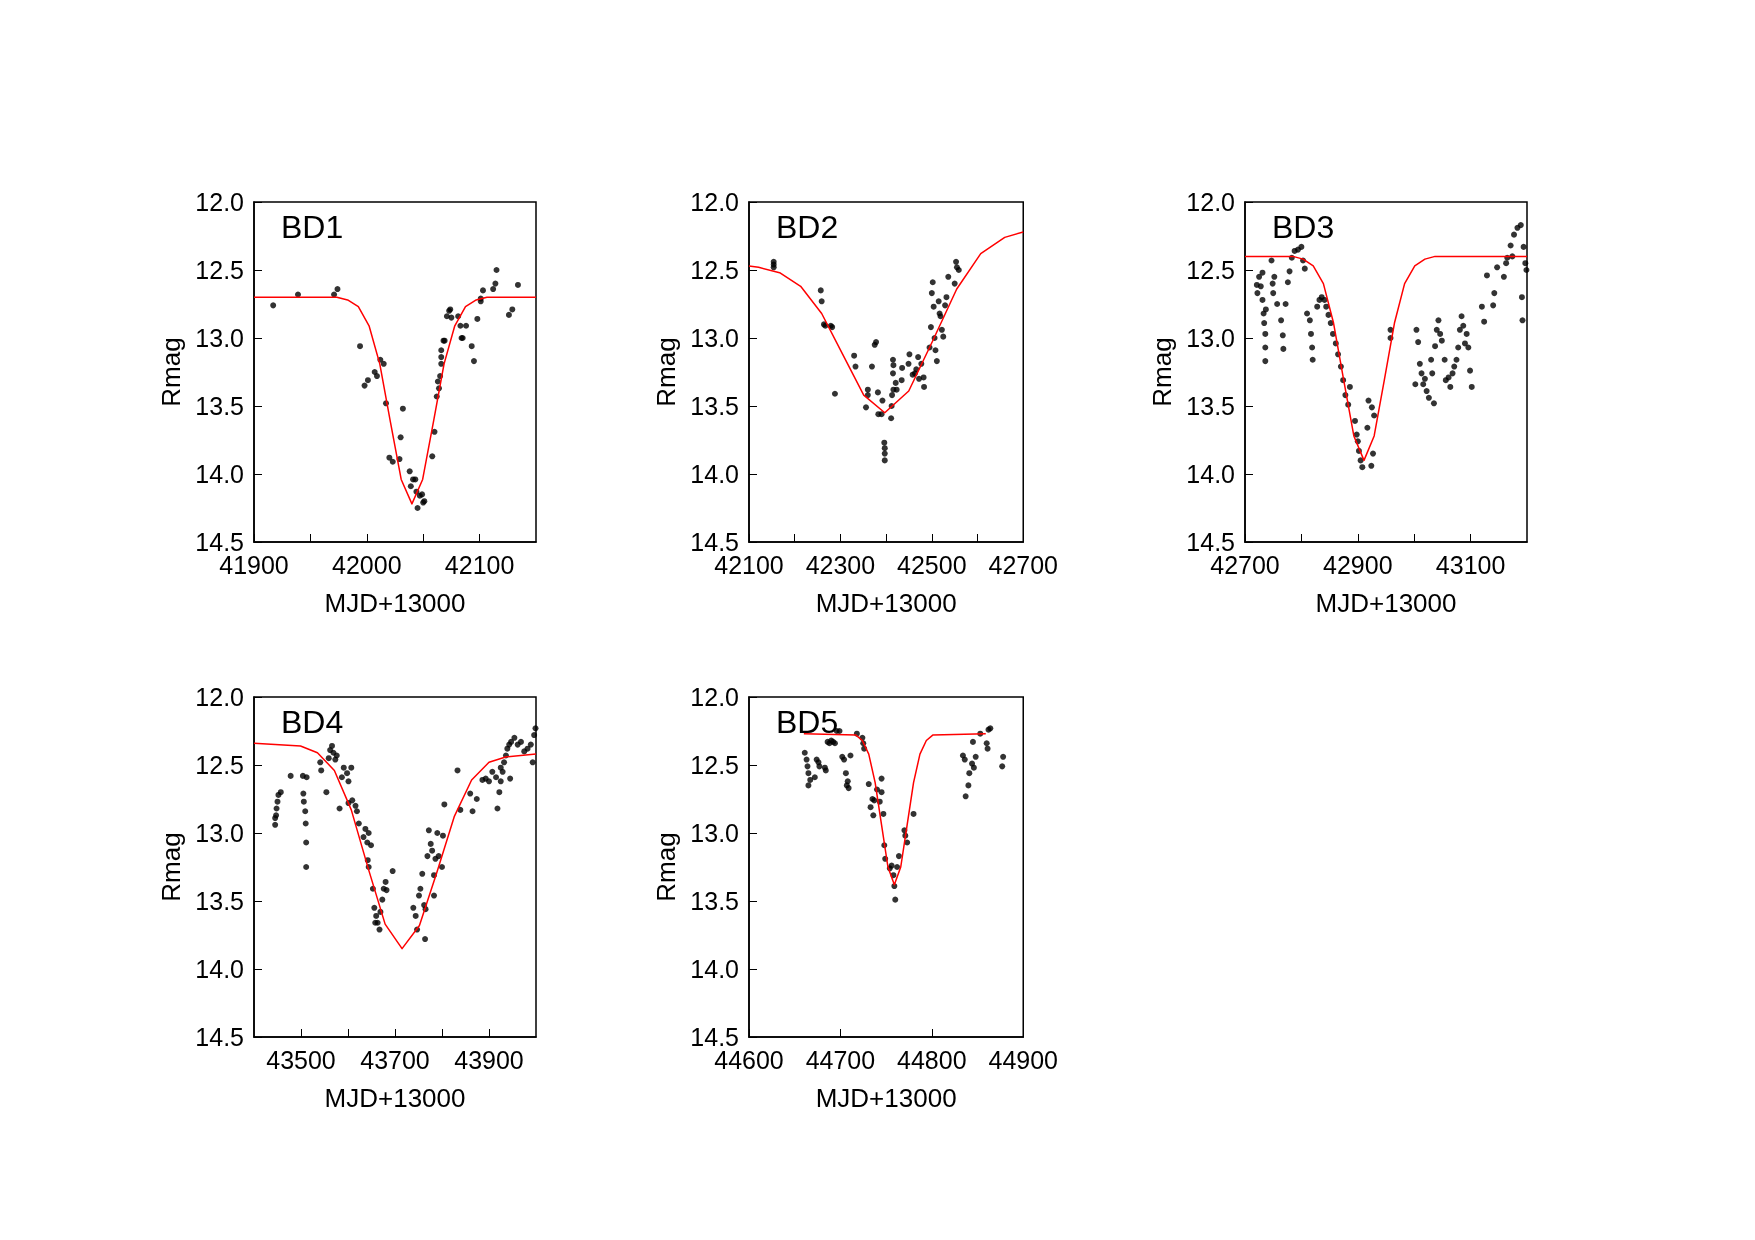  I want to click on chart-title: BD5, so click(807, 722).